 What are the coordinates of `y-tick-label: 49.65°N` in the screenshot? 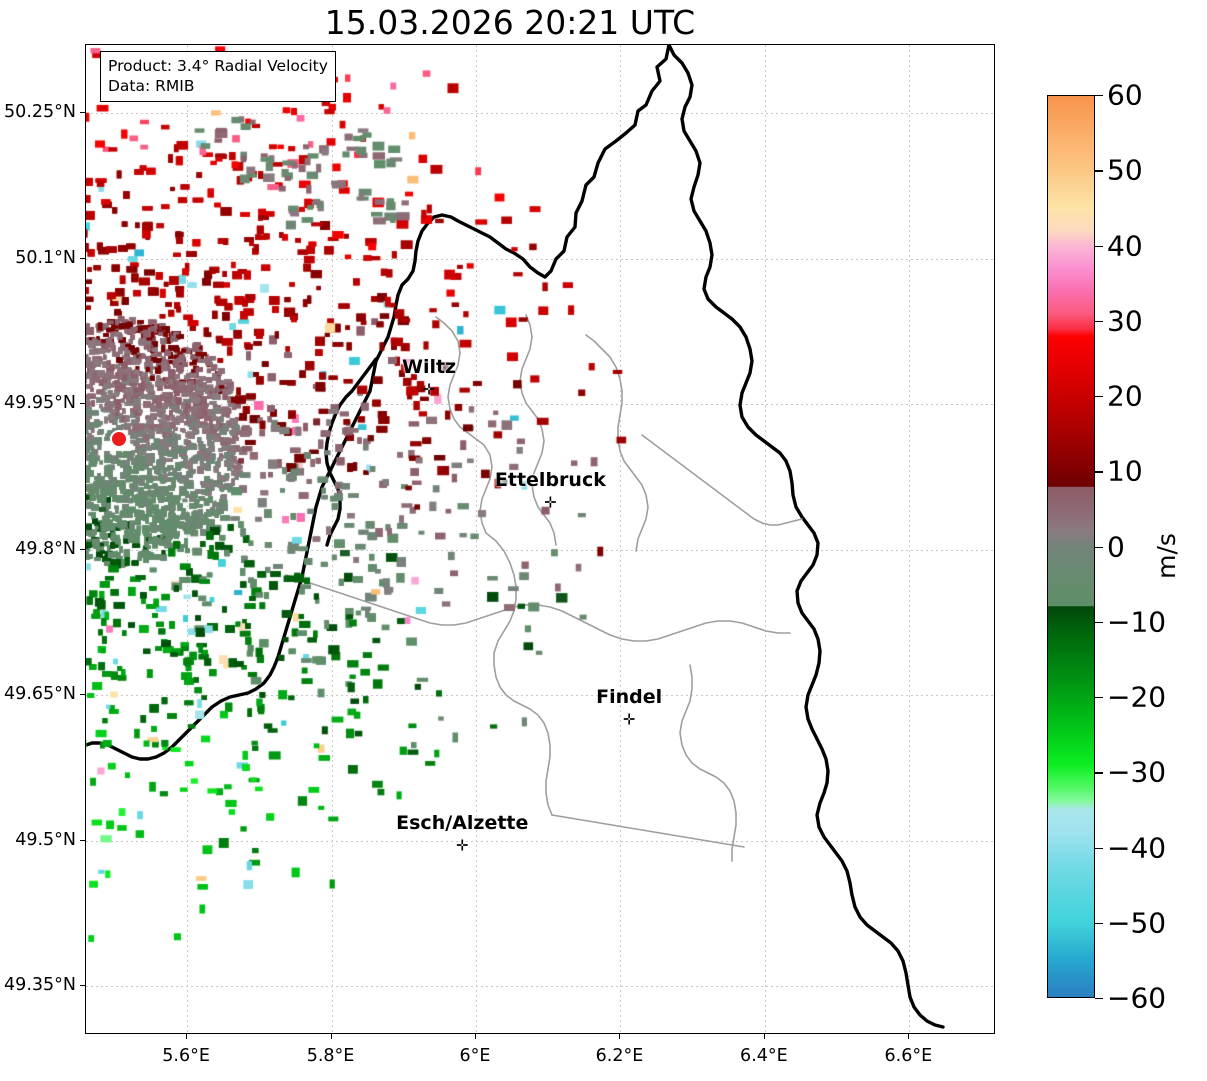 It's located at (40, 694).